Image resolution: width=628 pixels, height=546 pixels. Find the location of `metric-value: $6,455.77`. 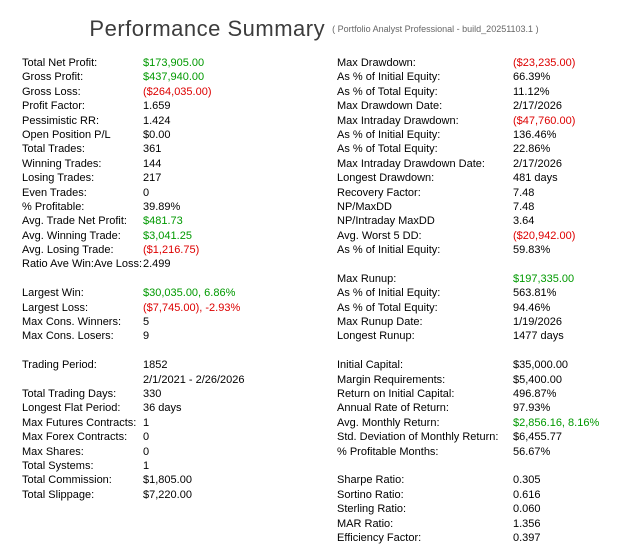

metric-value: $6,455.77 is located at coordinates (537, 437).